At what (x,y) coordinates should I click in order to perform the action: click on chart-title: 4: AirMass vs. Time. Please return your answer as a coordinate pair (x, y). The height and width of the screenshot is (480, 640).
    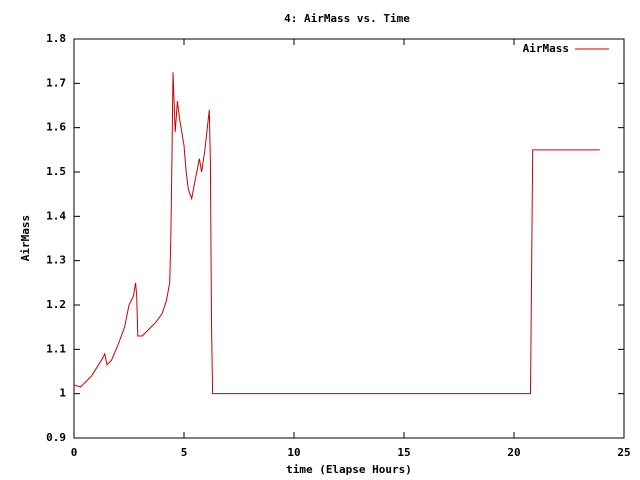
    Looking at the image, I should click on (347, 18).